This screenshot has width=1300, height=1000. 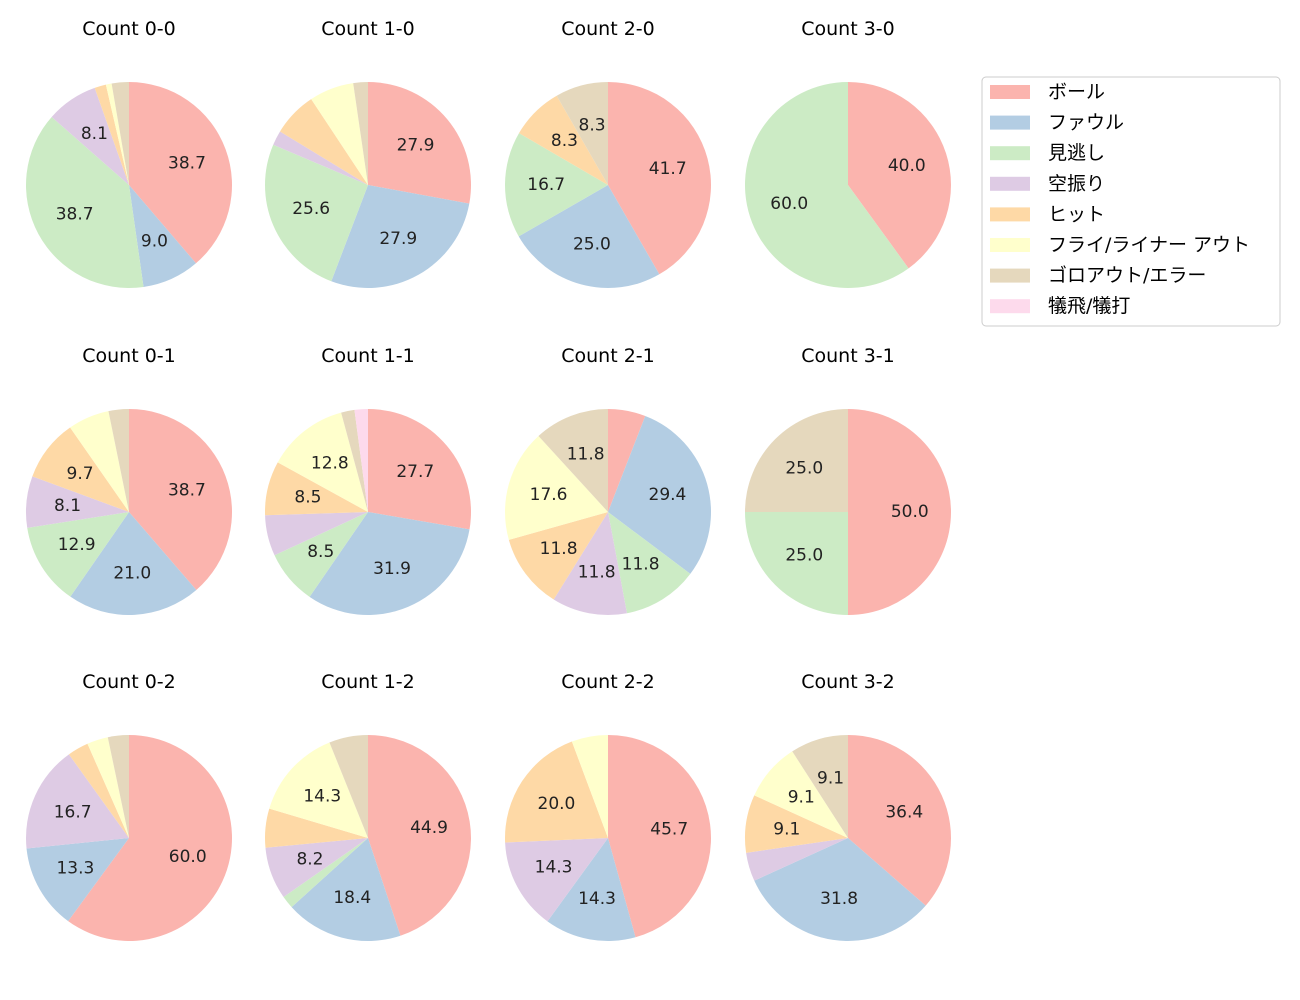 I want to click on pie-title: Count 3-1, so click(x=848, y=356).